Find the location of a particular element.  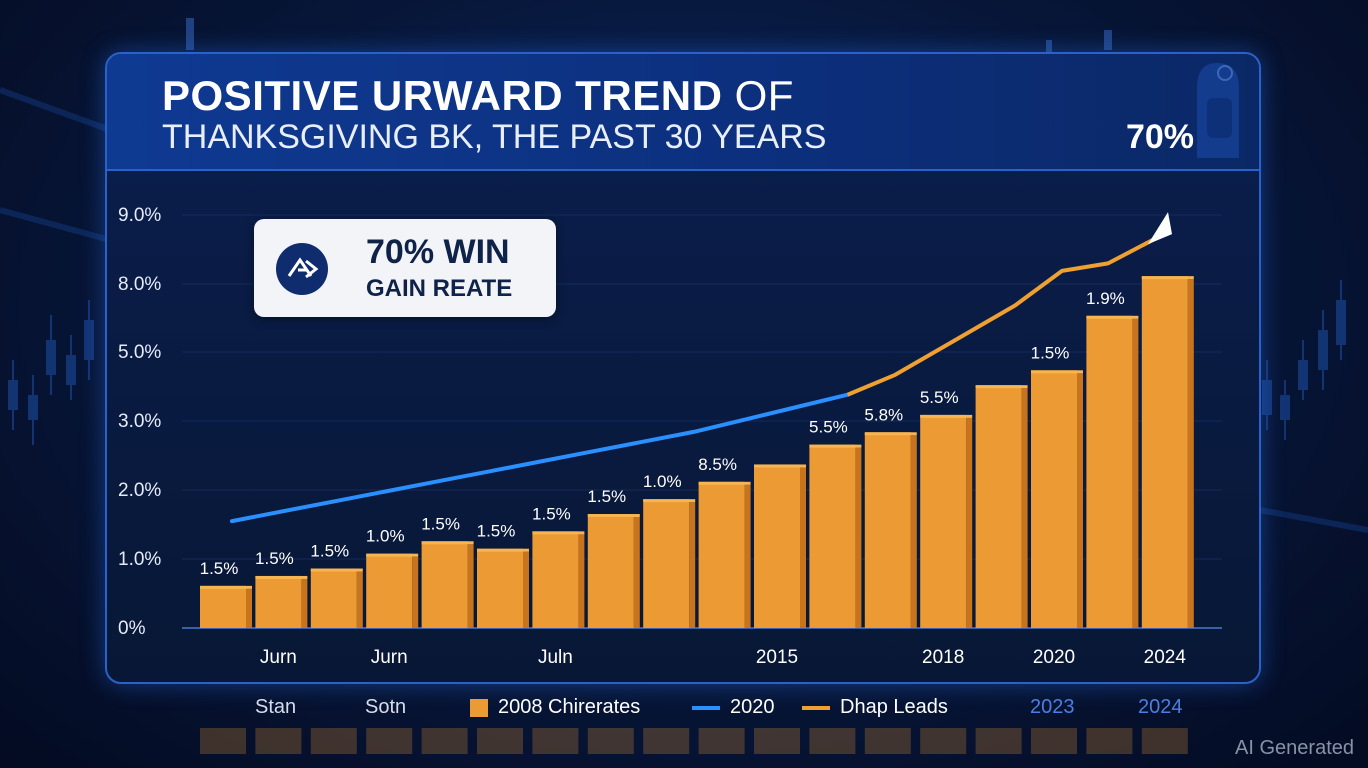

y-tick-label: 2.0% is located at coordinates (139, 490).